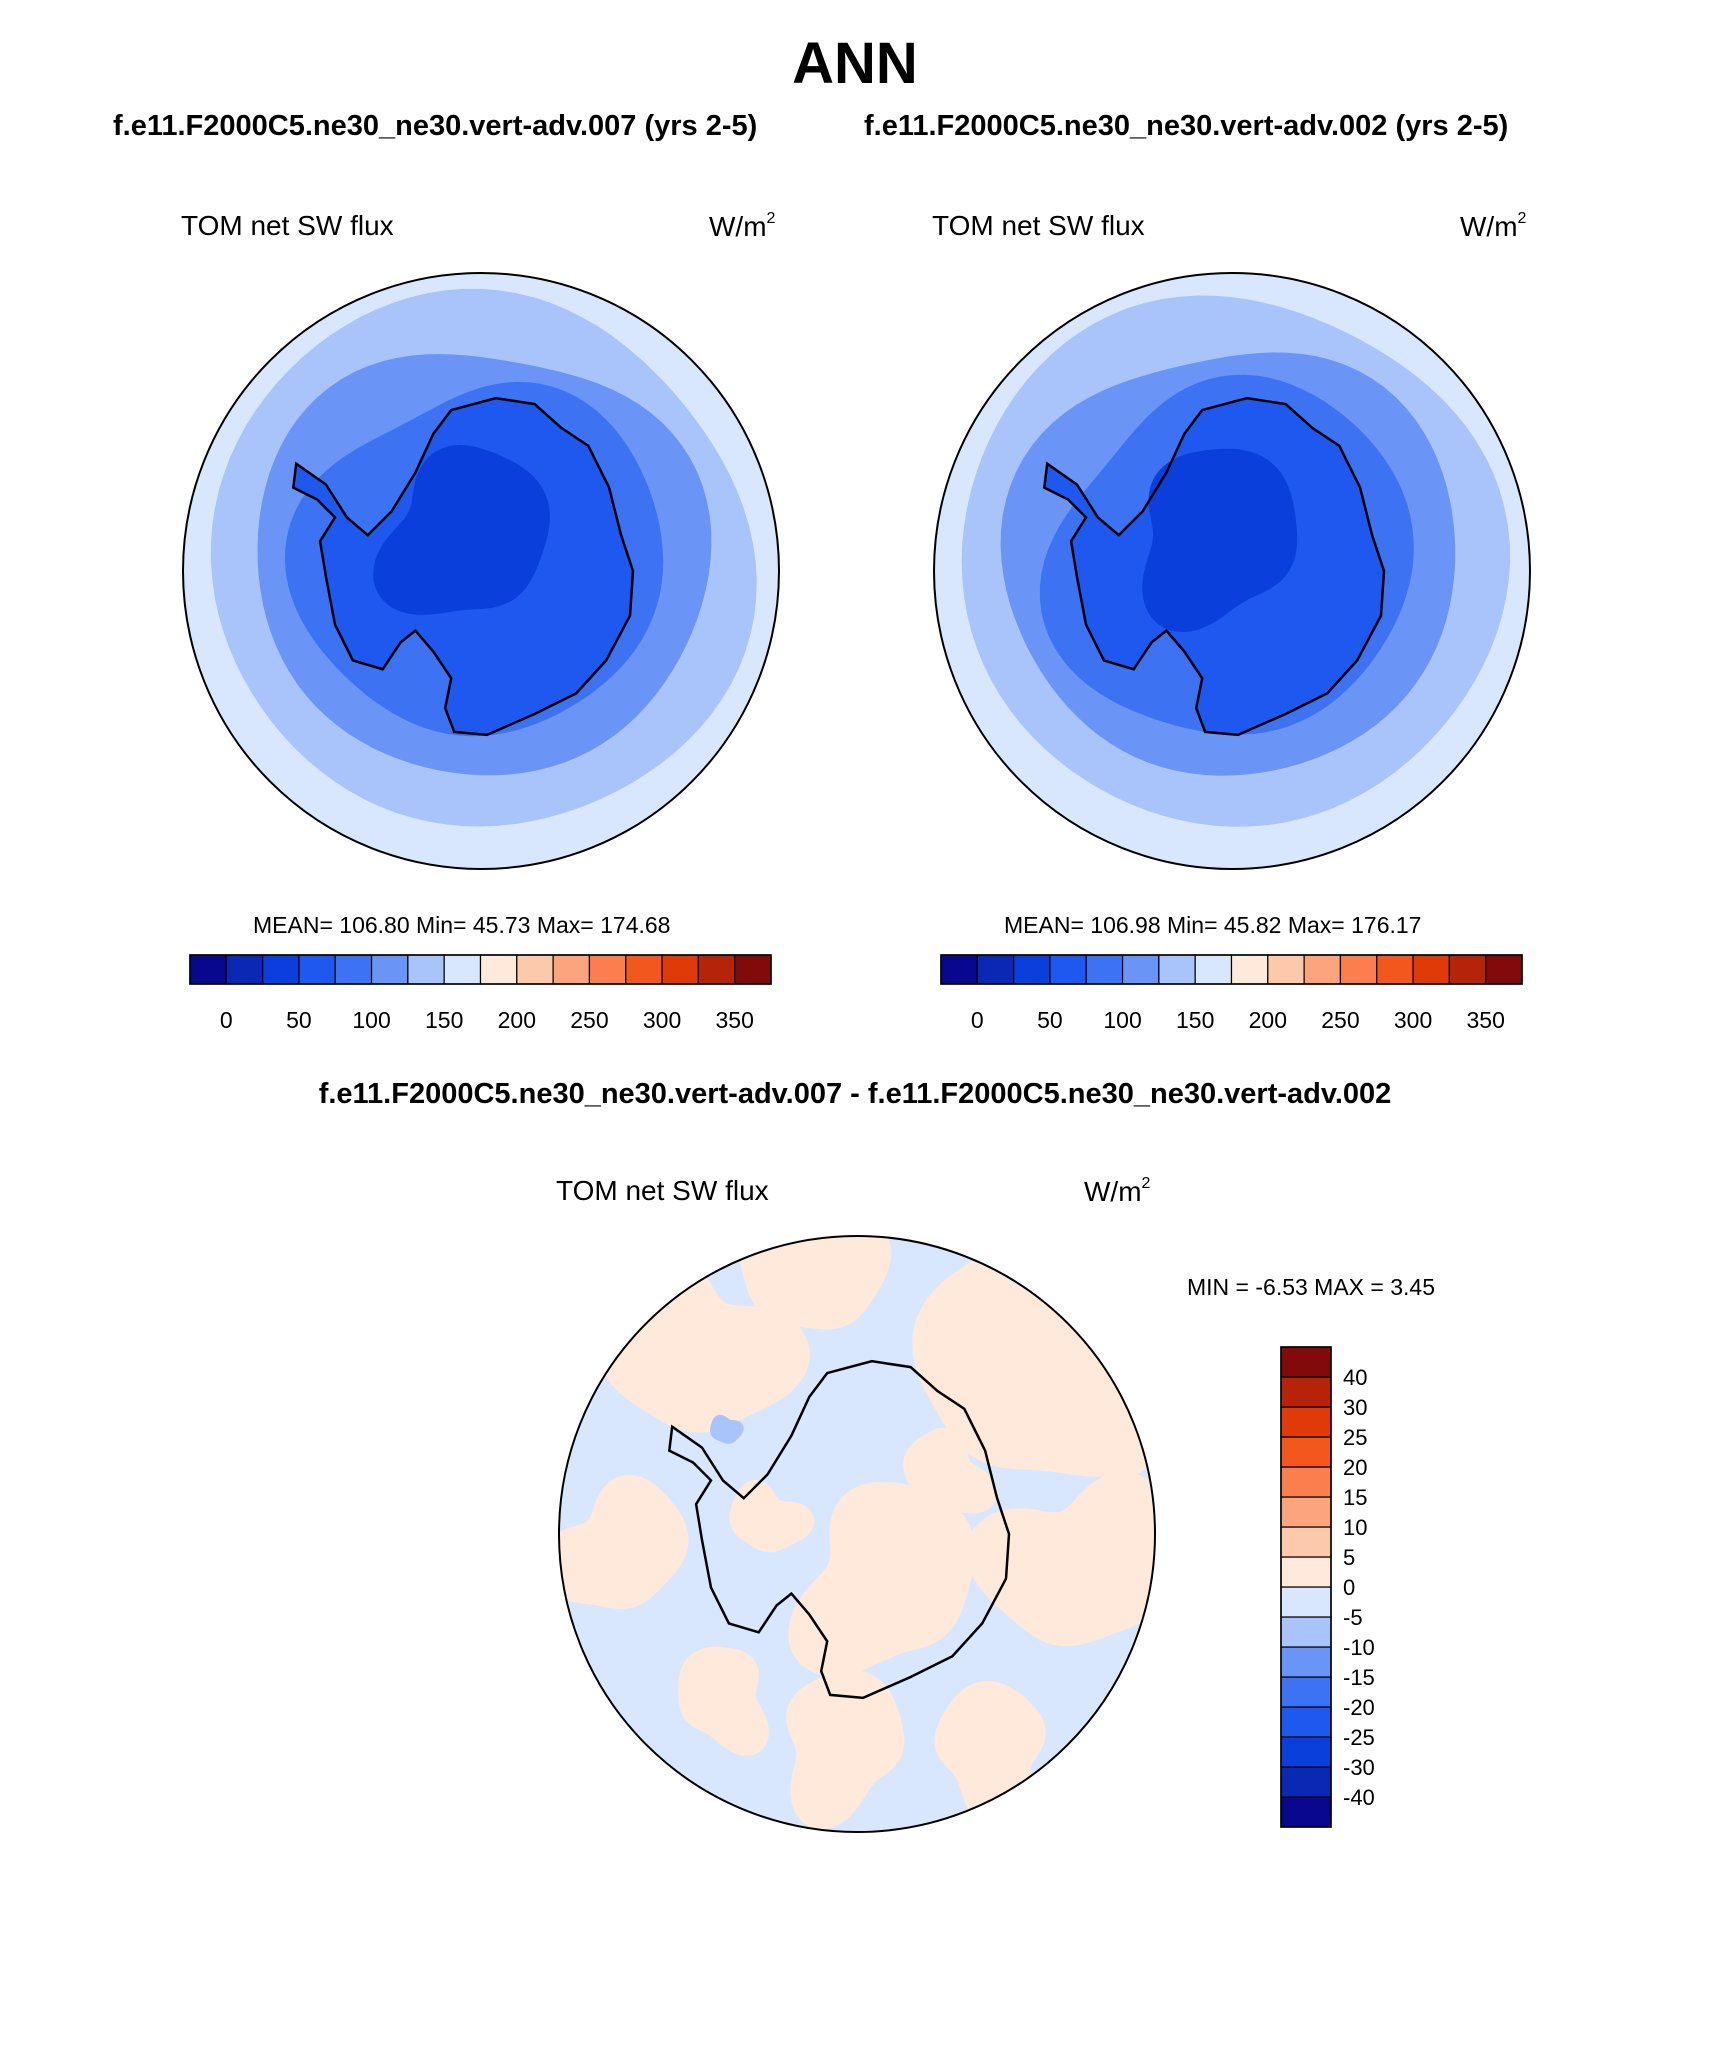  What do you see at coordinates (1493, 226) in the screenshot?
I see `control-units-label: W/m2` at bounding box center [1493, 226].